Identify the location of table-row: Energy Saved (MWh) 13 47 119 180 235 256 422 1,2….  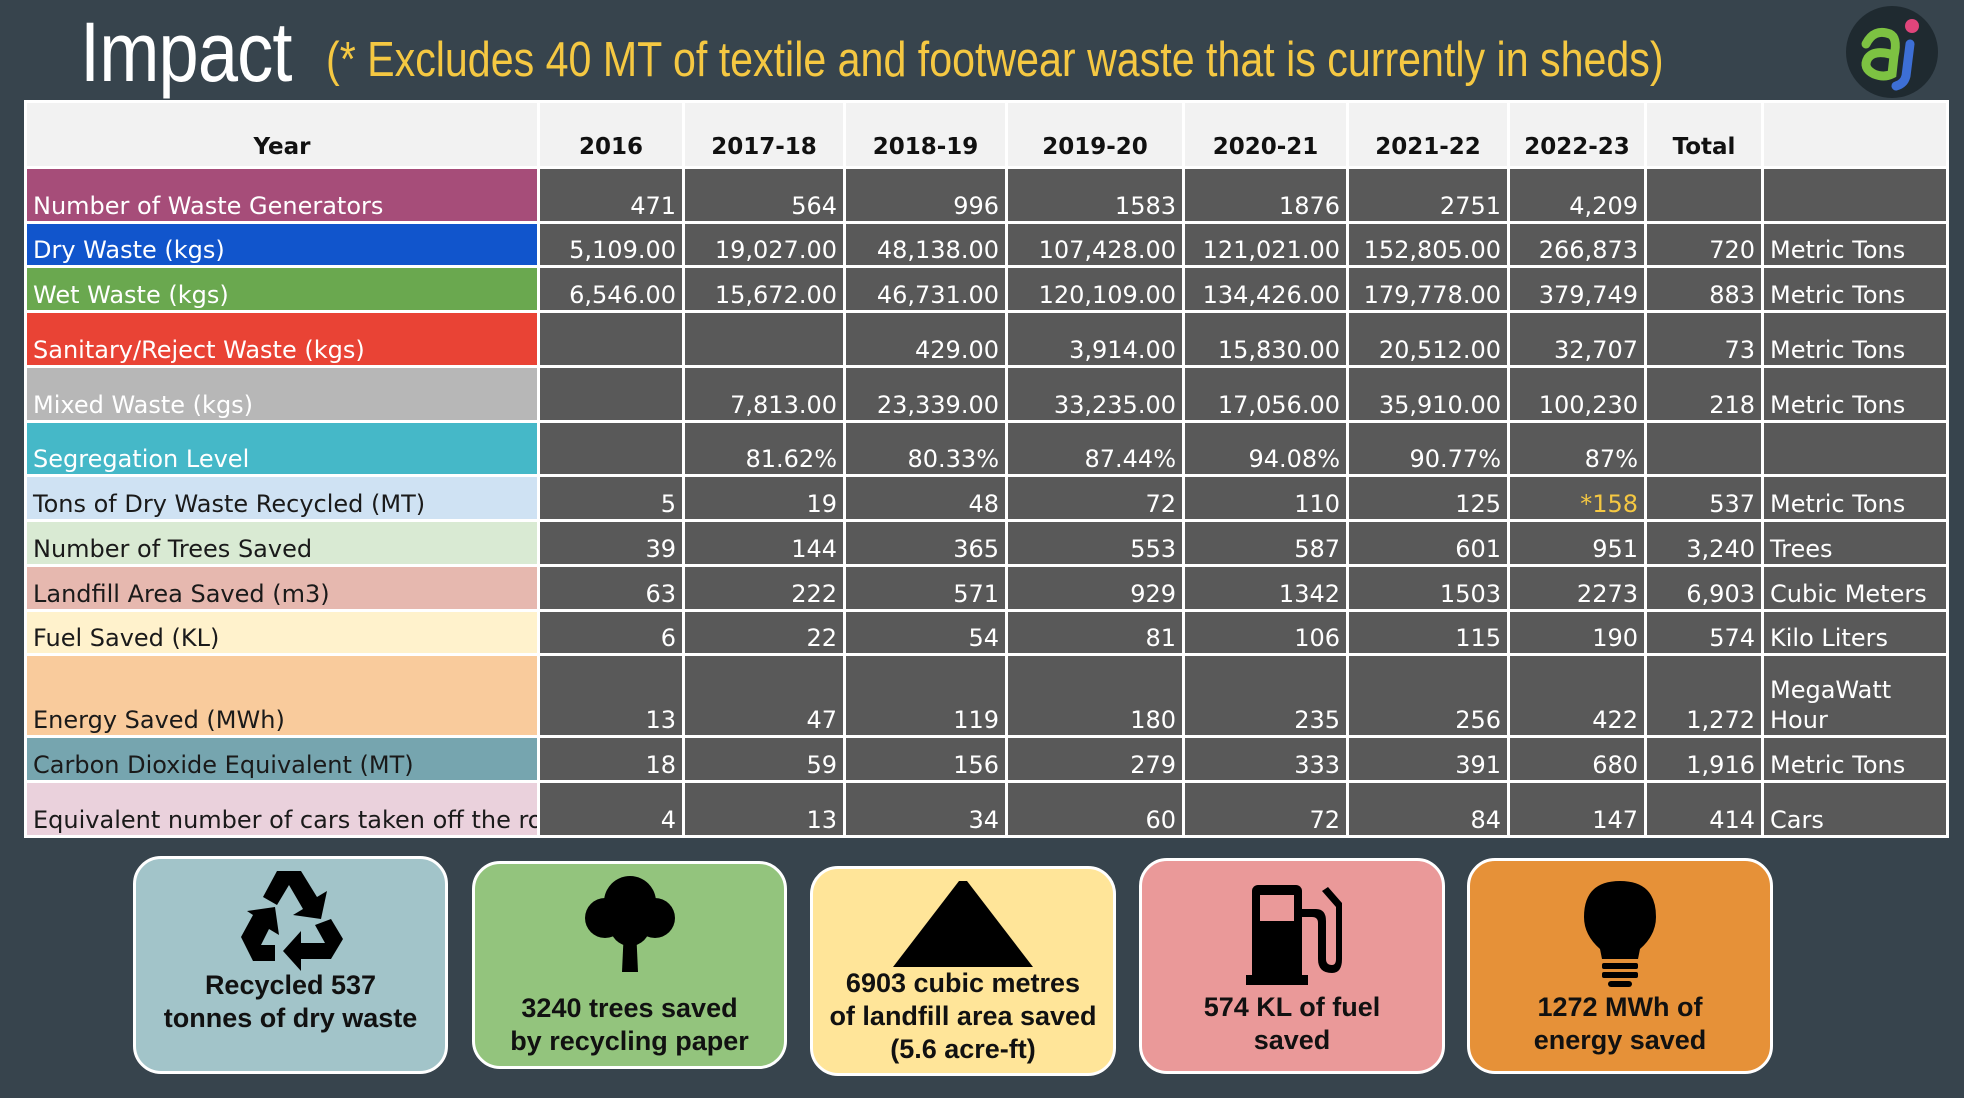
(986, 696).